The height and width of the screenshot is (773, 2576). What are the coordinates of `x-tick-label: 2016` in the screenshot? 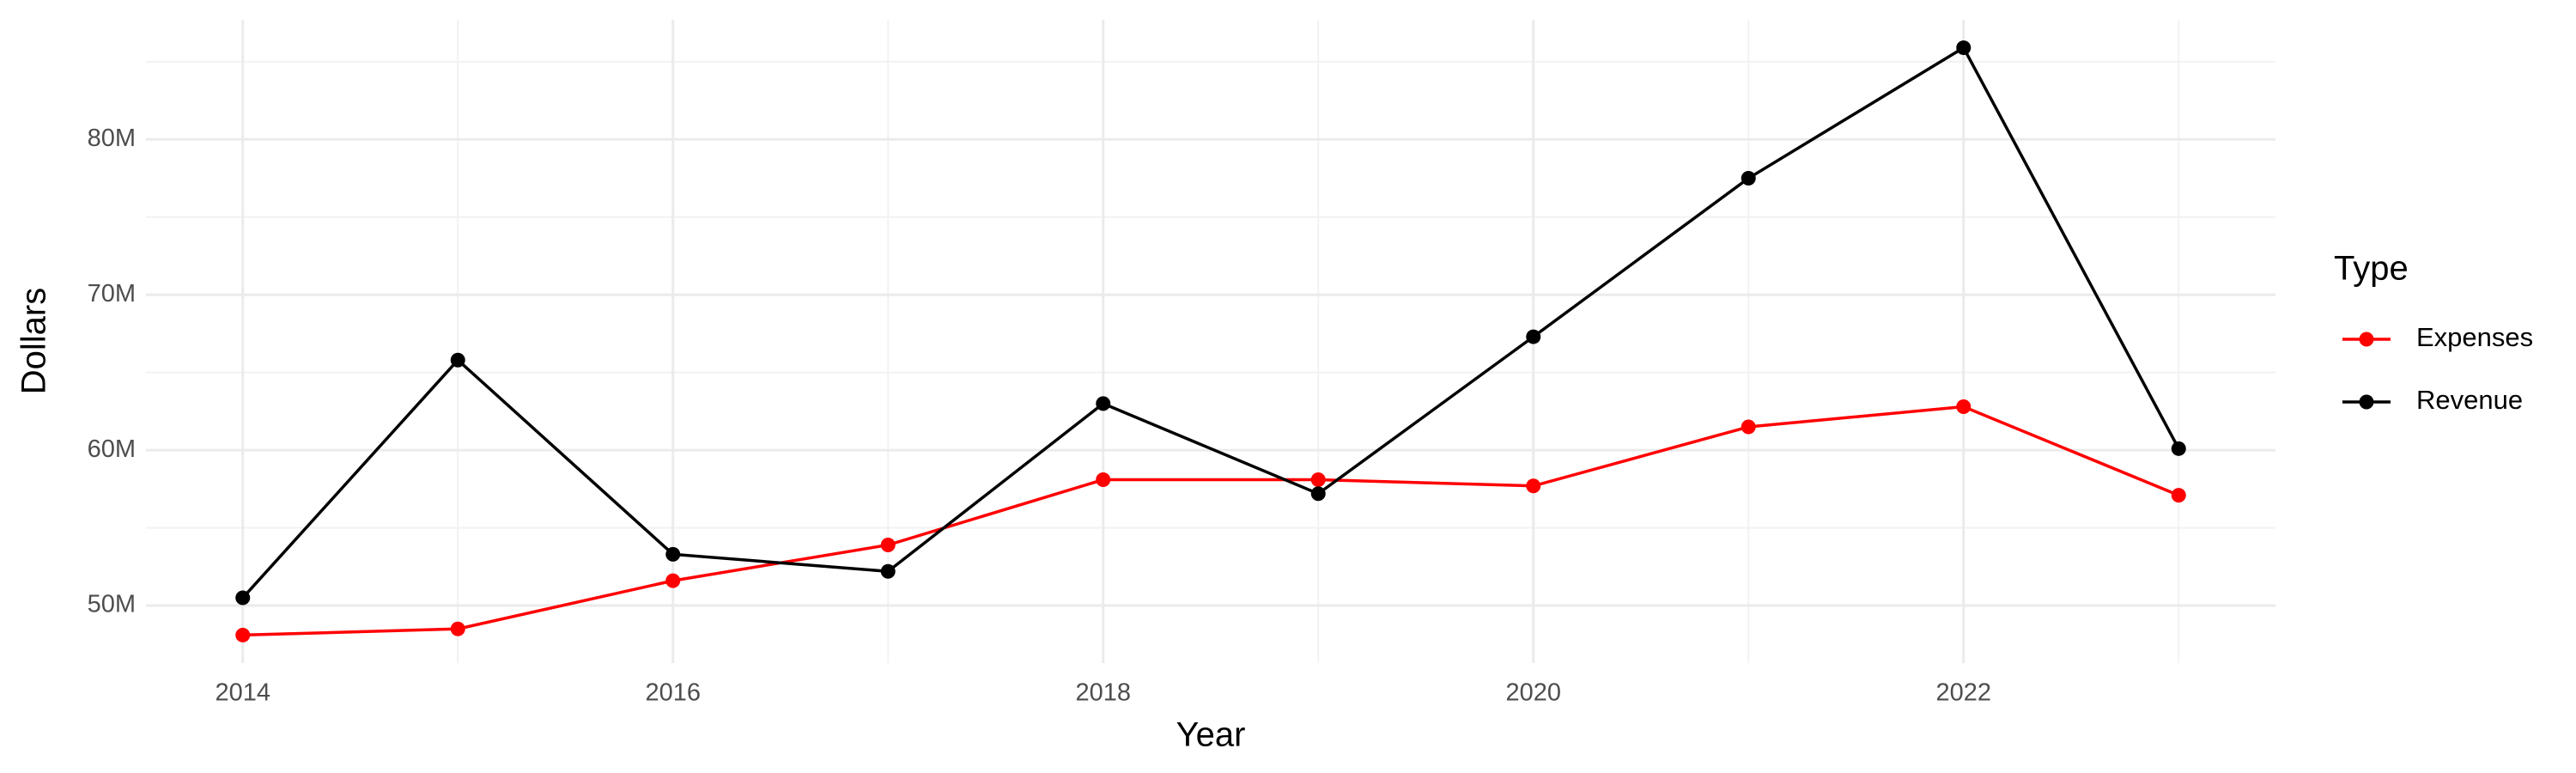 It's located at (673, 693).